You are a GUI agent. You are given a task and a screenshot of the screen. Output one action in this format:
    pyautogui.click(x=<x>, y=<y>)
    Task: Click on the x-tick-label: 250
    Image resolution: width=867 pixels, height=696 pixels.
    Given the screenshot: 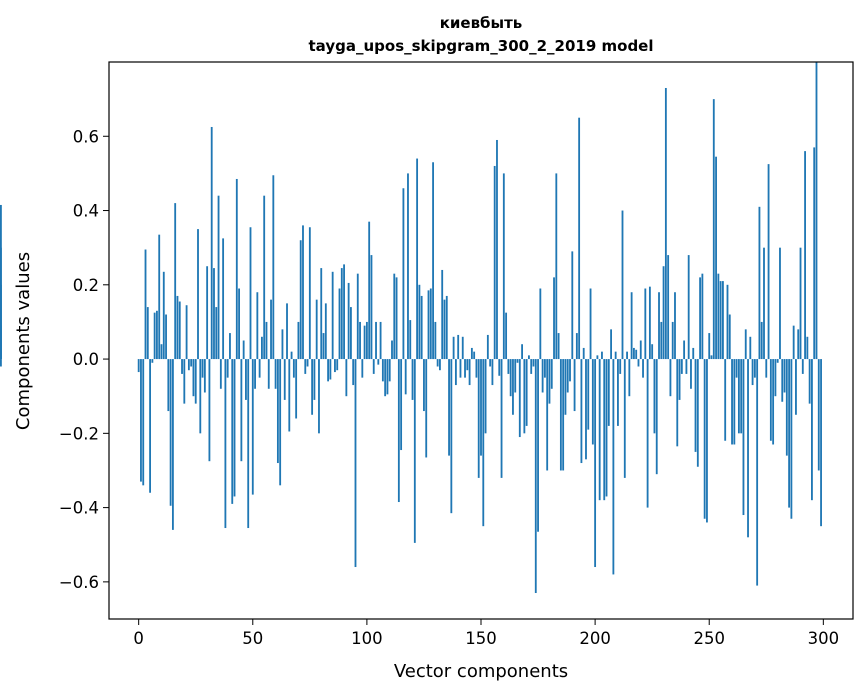 What is the action you would take?
    pyautogui.click(x=709, y=638)
    